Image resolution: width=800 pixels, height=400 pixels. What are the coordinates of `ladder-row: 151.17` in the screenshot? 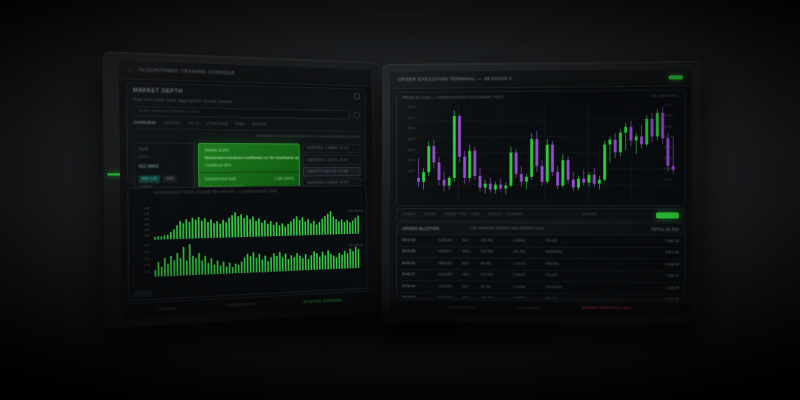 It's located at (392, 190).